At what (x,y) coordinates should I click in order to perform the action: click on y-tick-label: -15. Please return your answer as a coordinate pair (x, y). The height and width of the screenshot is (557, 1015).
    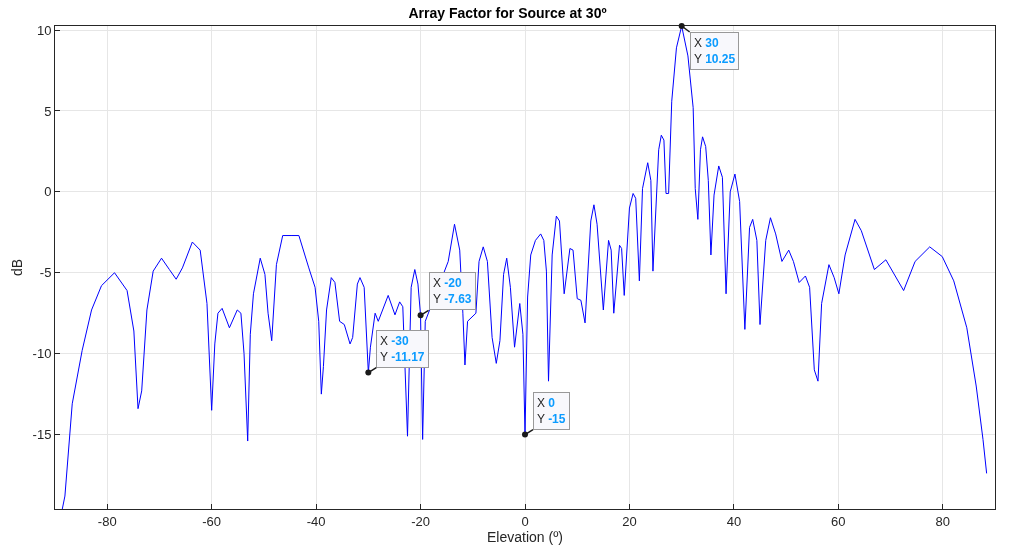
    Looking at the image, I should click on (42, 435).